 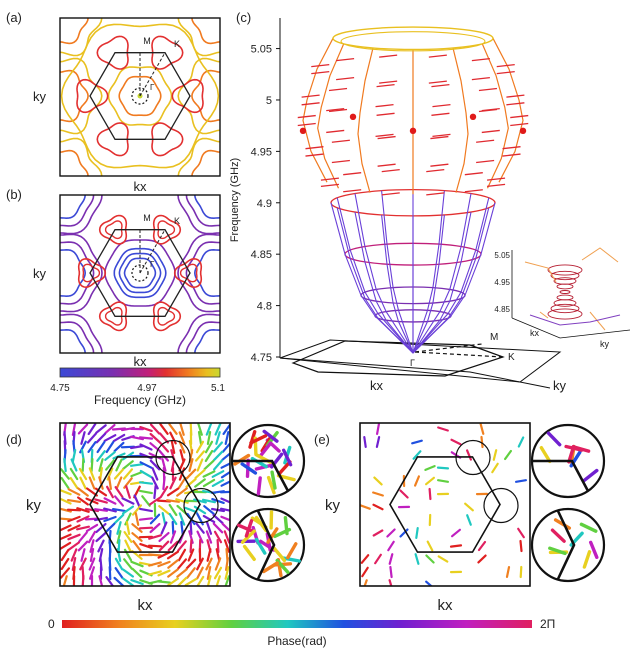 What do you see at coordinates (113, 102) in the screenshot?
I see `panel-a: (a) kx ky M K Γ` at bounding box center [113, 102].